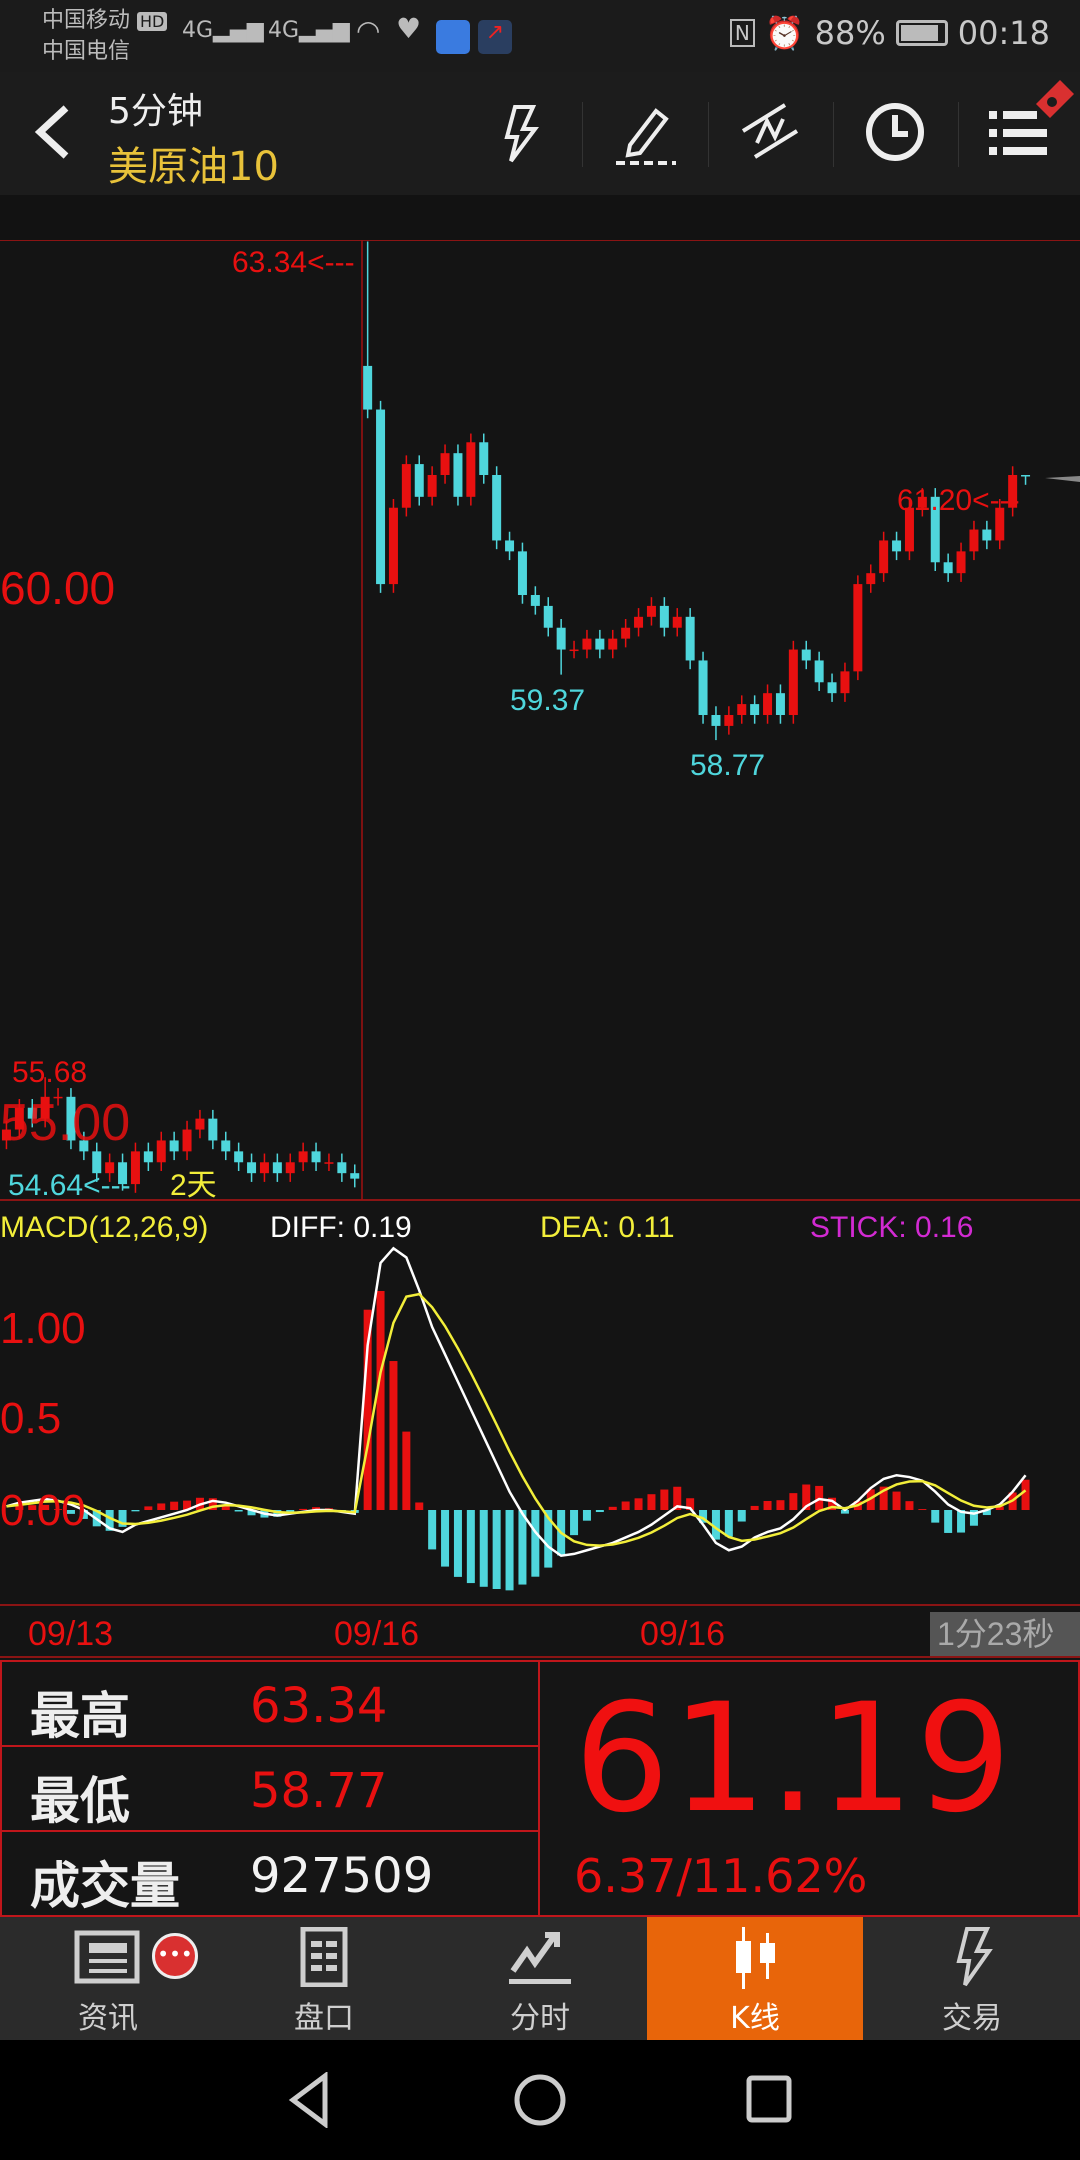 Image resolution: width=1080 pixels, height=2160 pixels. What do you see at coordinates (105, 1886) in the screenshot?
I see `volume-label: 成交量` at bounding box center [105, 1886].